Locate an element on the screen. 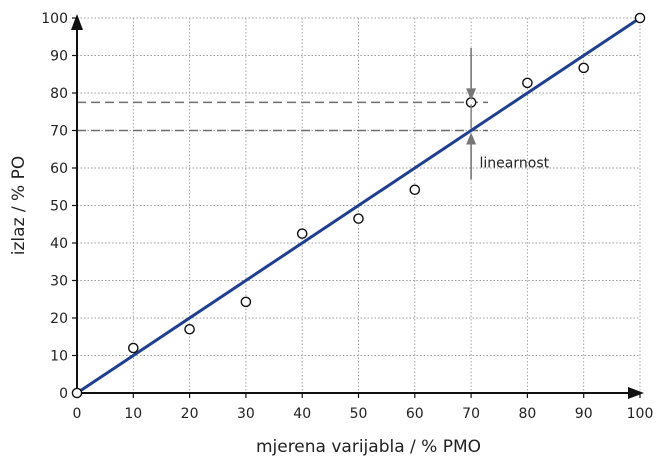  x-tick-label: 100 is located at coordinates (640, 414).